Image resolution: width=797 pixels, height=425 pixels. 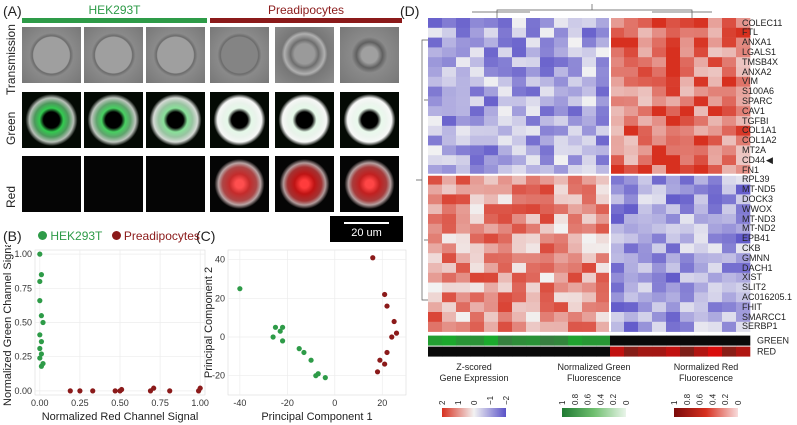 I want to click on annot-label-red: RED, so click(x=767, y=352).